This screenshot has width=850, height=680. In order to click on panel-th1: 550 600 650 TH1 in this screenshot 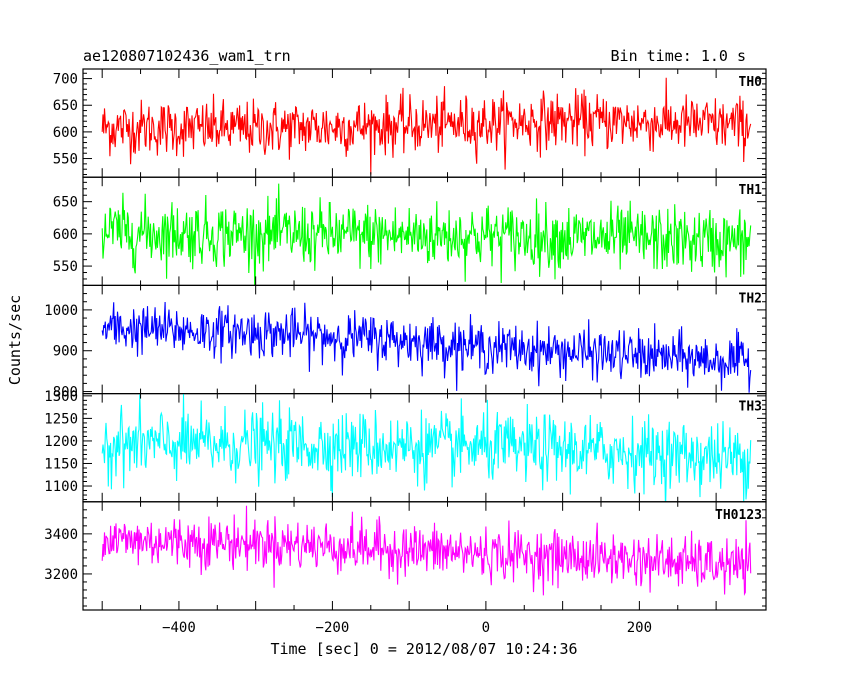, I will do `click(410, 231)`.